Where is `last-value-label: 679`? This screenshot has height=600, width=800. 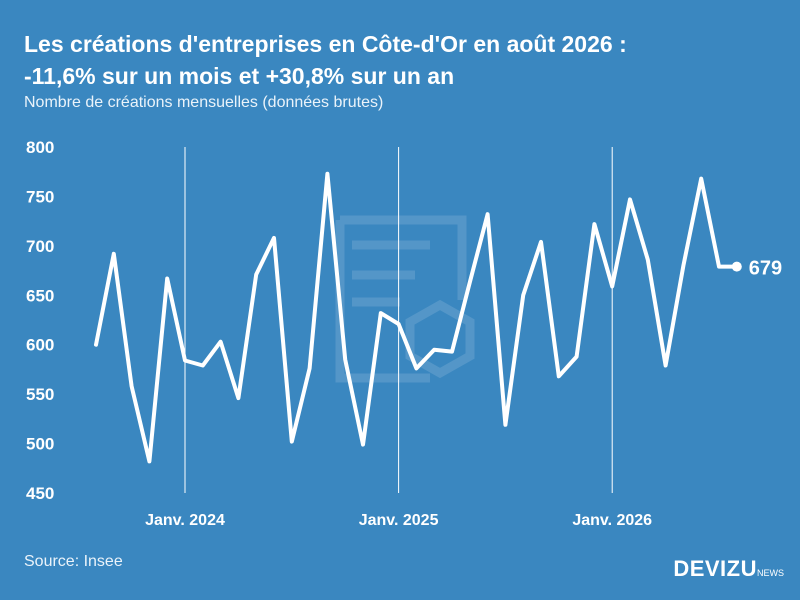 last-value-label: 679 is located at coordinates (765, 269).